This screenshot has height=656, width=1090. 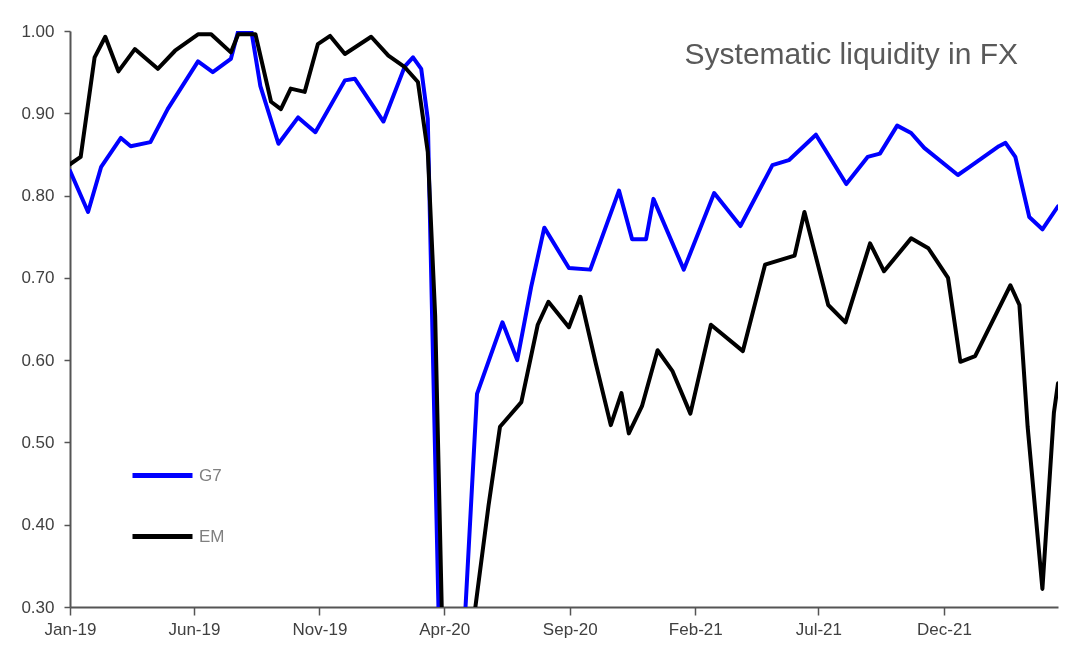 What do you see at coordinates (70, 629) in the screenshot?
I see `x-tick-label: Jan-19` at bounding box center [70, 629].